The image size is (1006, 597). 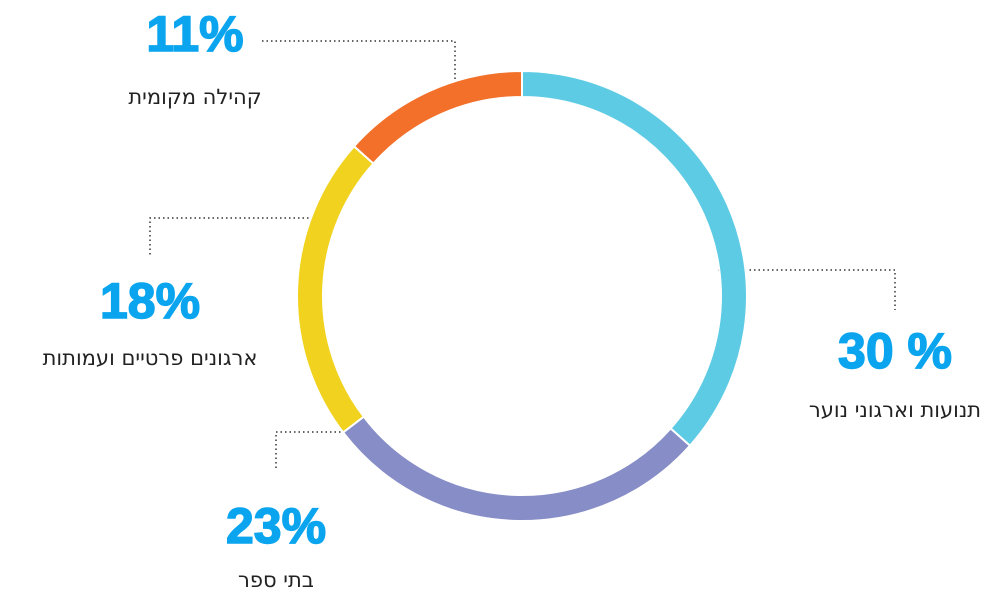 I want to click on category-label: תנועות וארגוני נוער, so click(x=895, y=410).